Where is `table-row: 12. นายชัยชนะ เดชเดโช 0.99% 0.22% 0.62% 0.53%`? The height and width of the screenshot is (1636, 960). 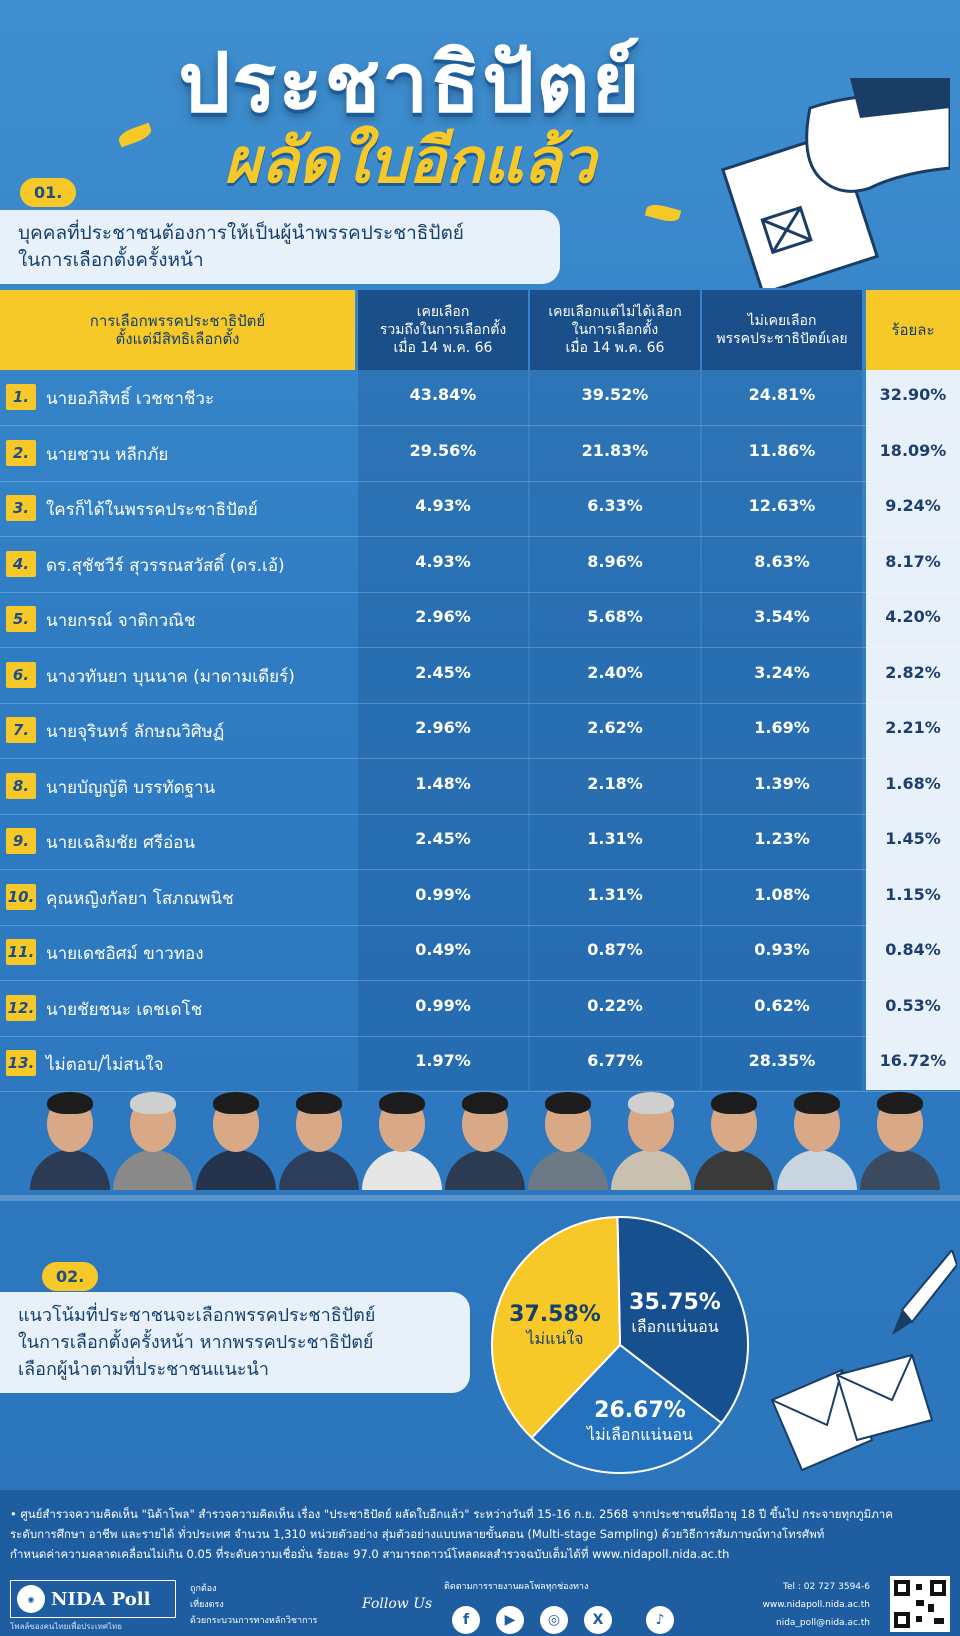 table-row: 12. นายชัยชนะ เดชเดโช 0.99% 0.22% 0.62% 0.53% is located at coordinates (480, 1009).